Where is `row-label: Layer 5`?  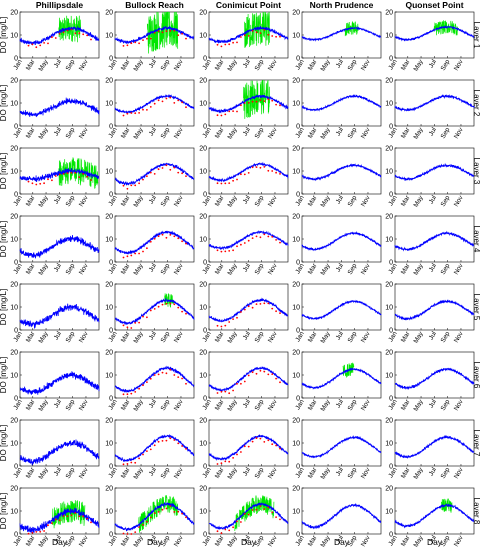 row-label: Layer 5 is located at coordinates (476, 307).